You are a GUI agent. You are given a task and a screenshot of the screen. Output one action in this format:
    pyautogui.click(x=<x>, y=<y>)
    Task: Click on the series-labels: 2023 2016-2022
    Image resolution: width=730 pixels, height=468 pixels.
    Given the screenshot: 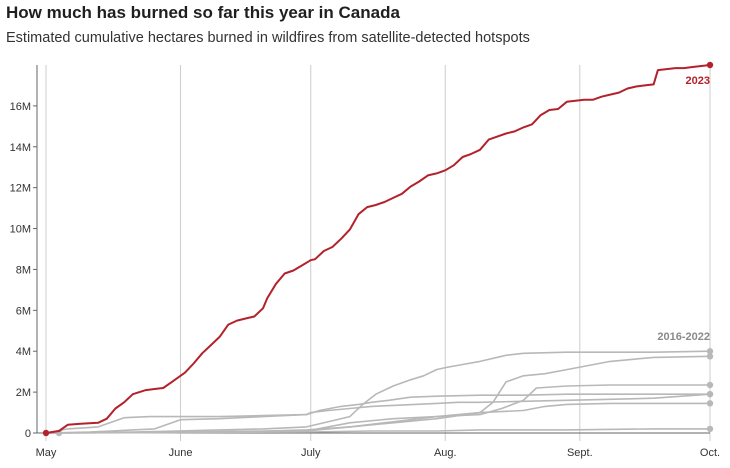 What is the action you would take?
    pyautogui.click(x=683, y=209)
    